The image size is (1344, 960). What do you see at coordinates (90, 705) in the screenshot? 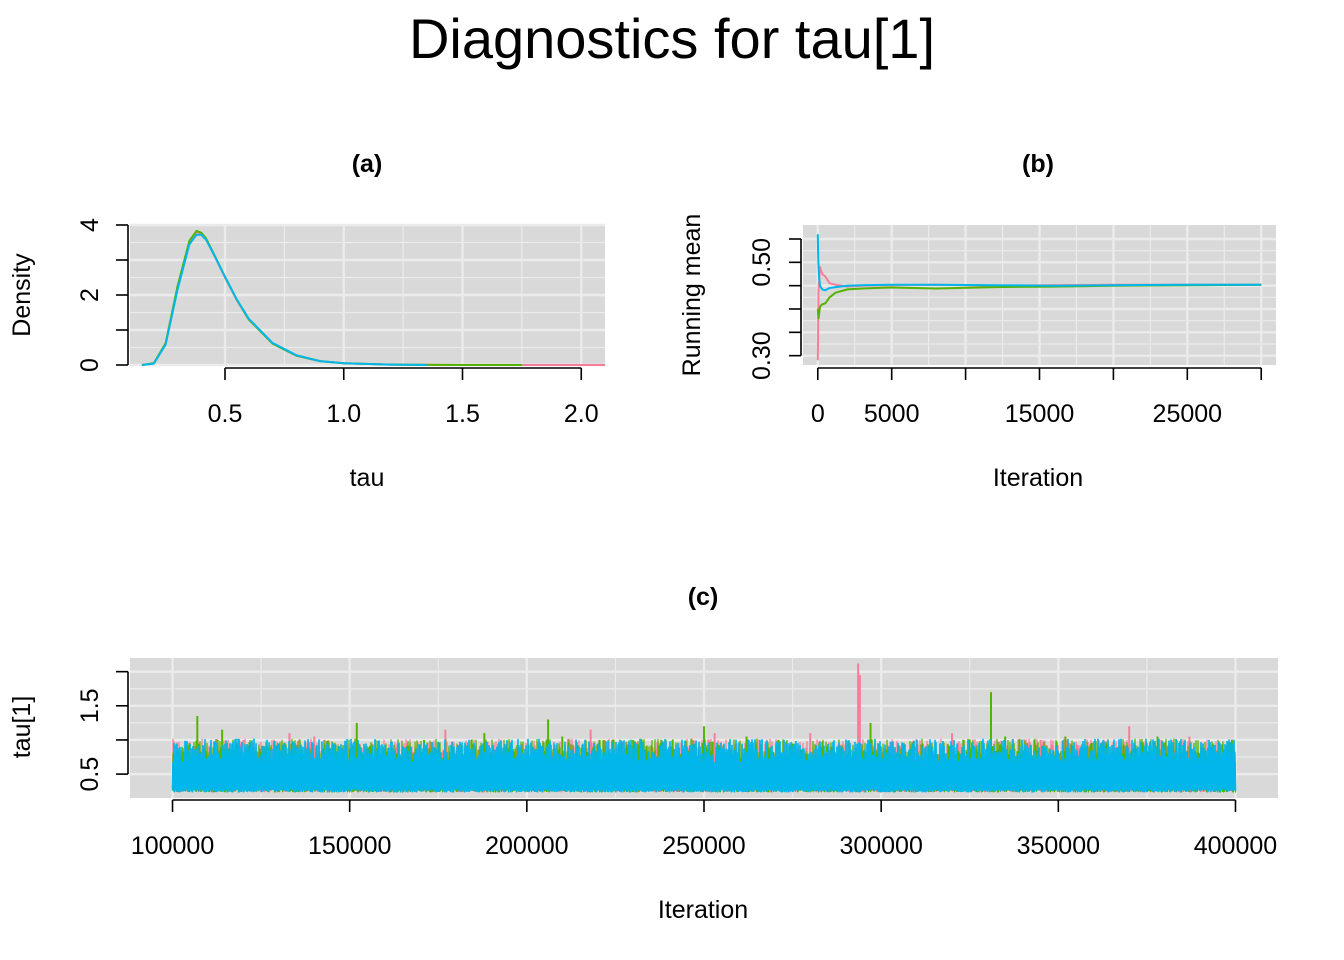
I see `panel-c-y-tick-label: 1.5` at bounding box center [90, 705].